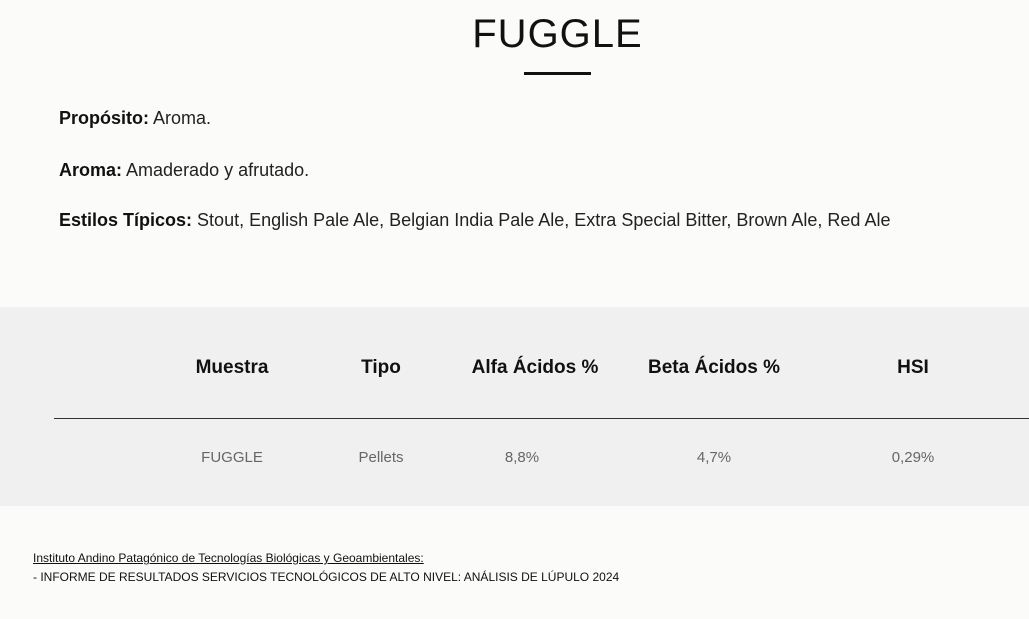  What do you see at coordinates (541, 418) in the screenshot?
I see `table-divider` at bounding box center [541, 418].